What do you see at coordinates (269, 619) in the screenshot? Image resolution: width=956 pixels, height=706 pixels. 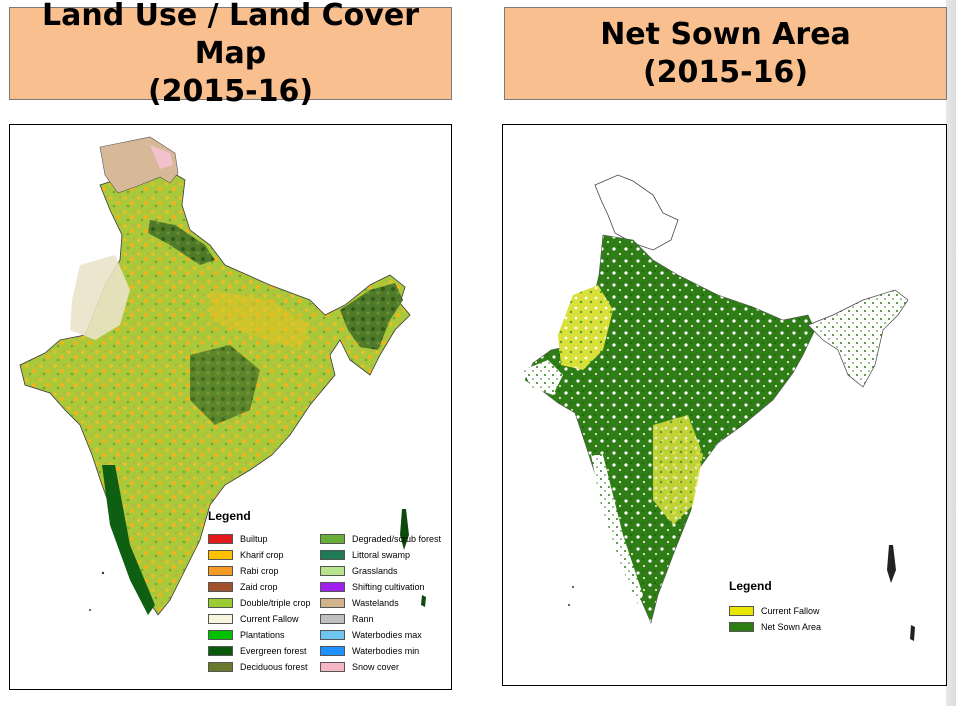 I see `lulc-legend-label: Current Fallow` at bounding box center [269, 619].